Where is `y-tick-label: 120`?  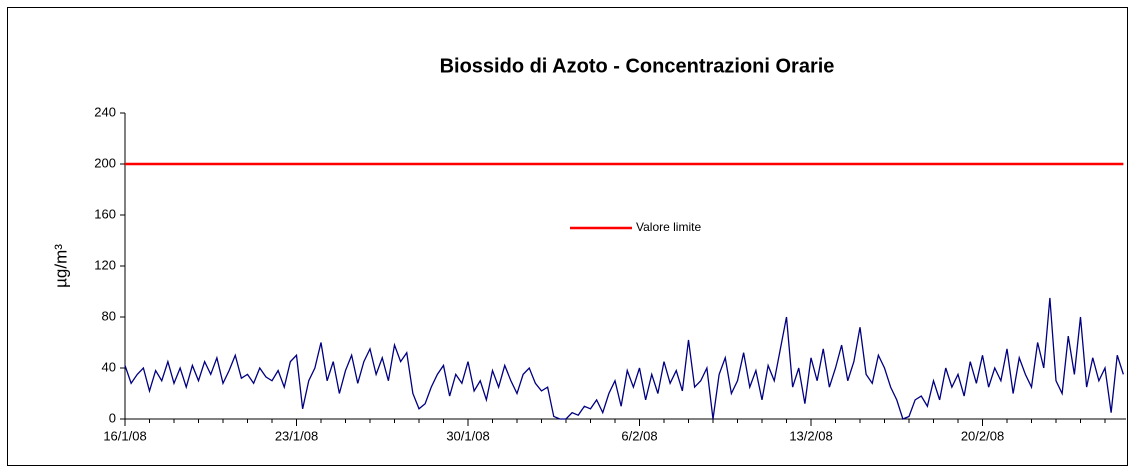 y-tick-label: 120 is located at coordinates (105, 264).